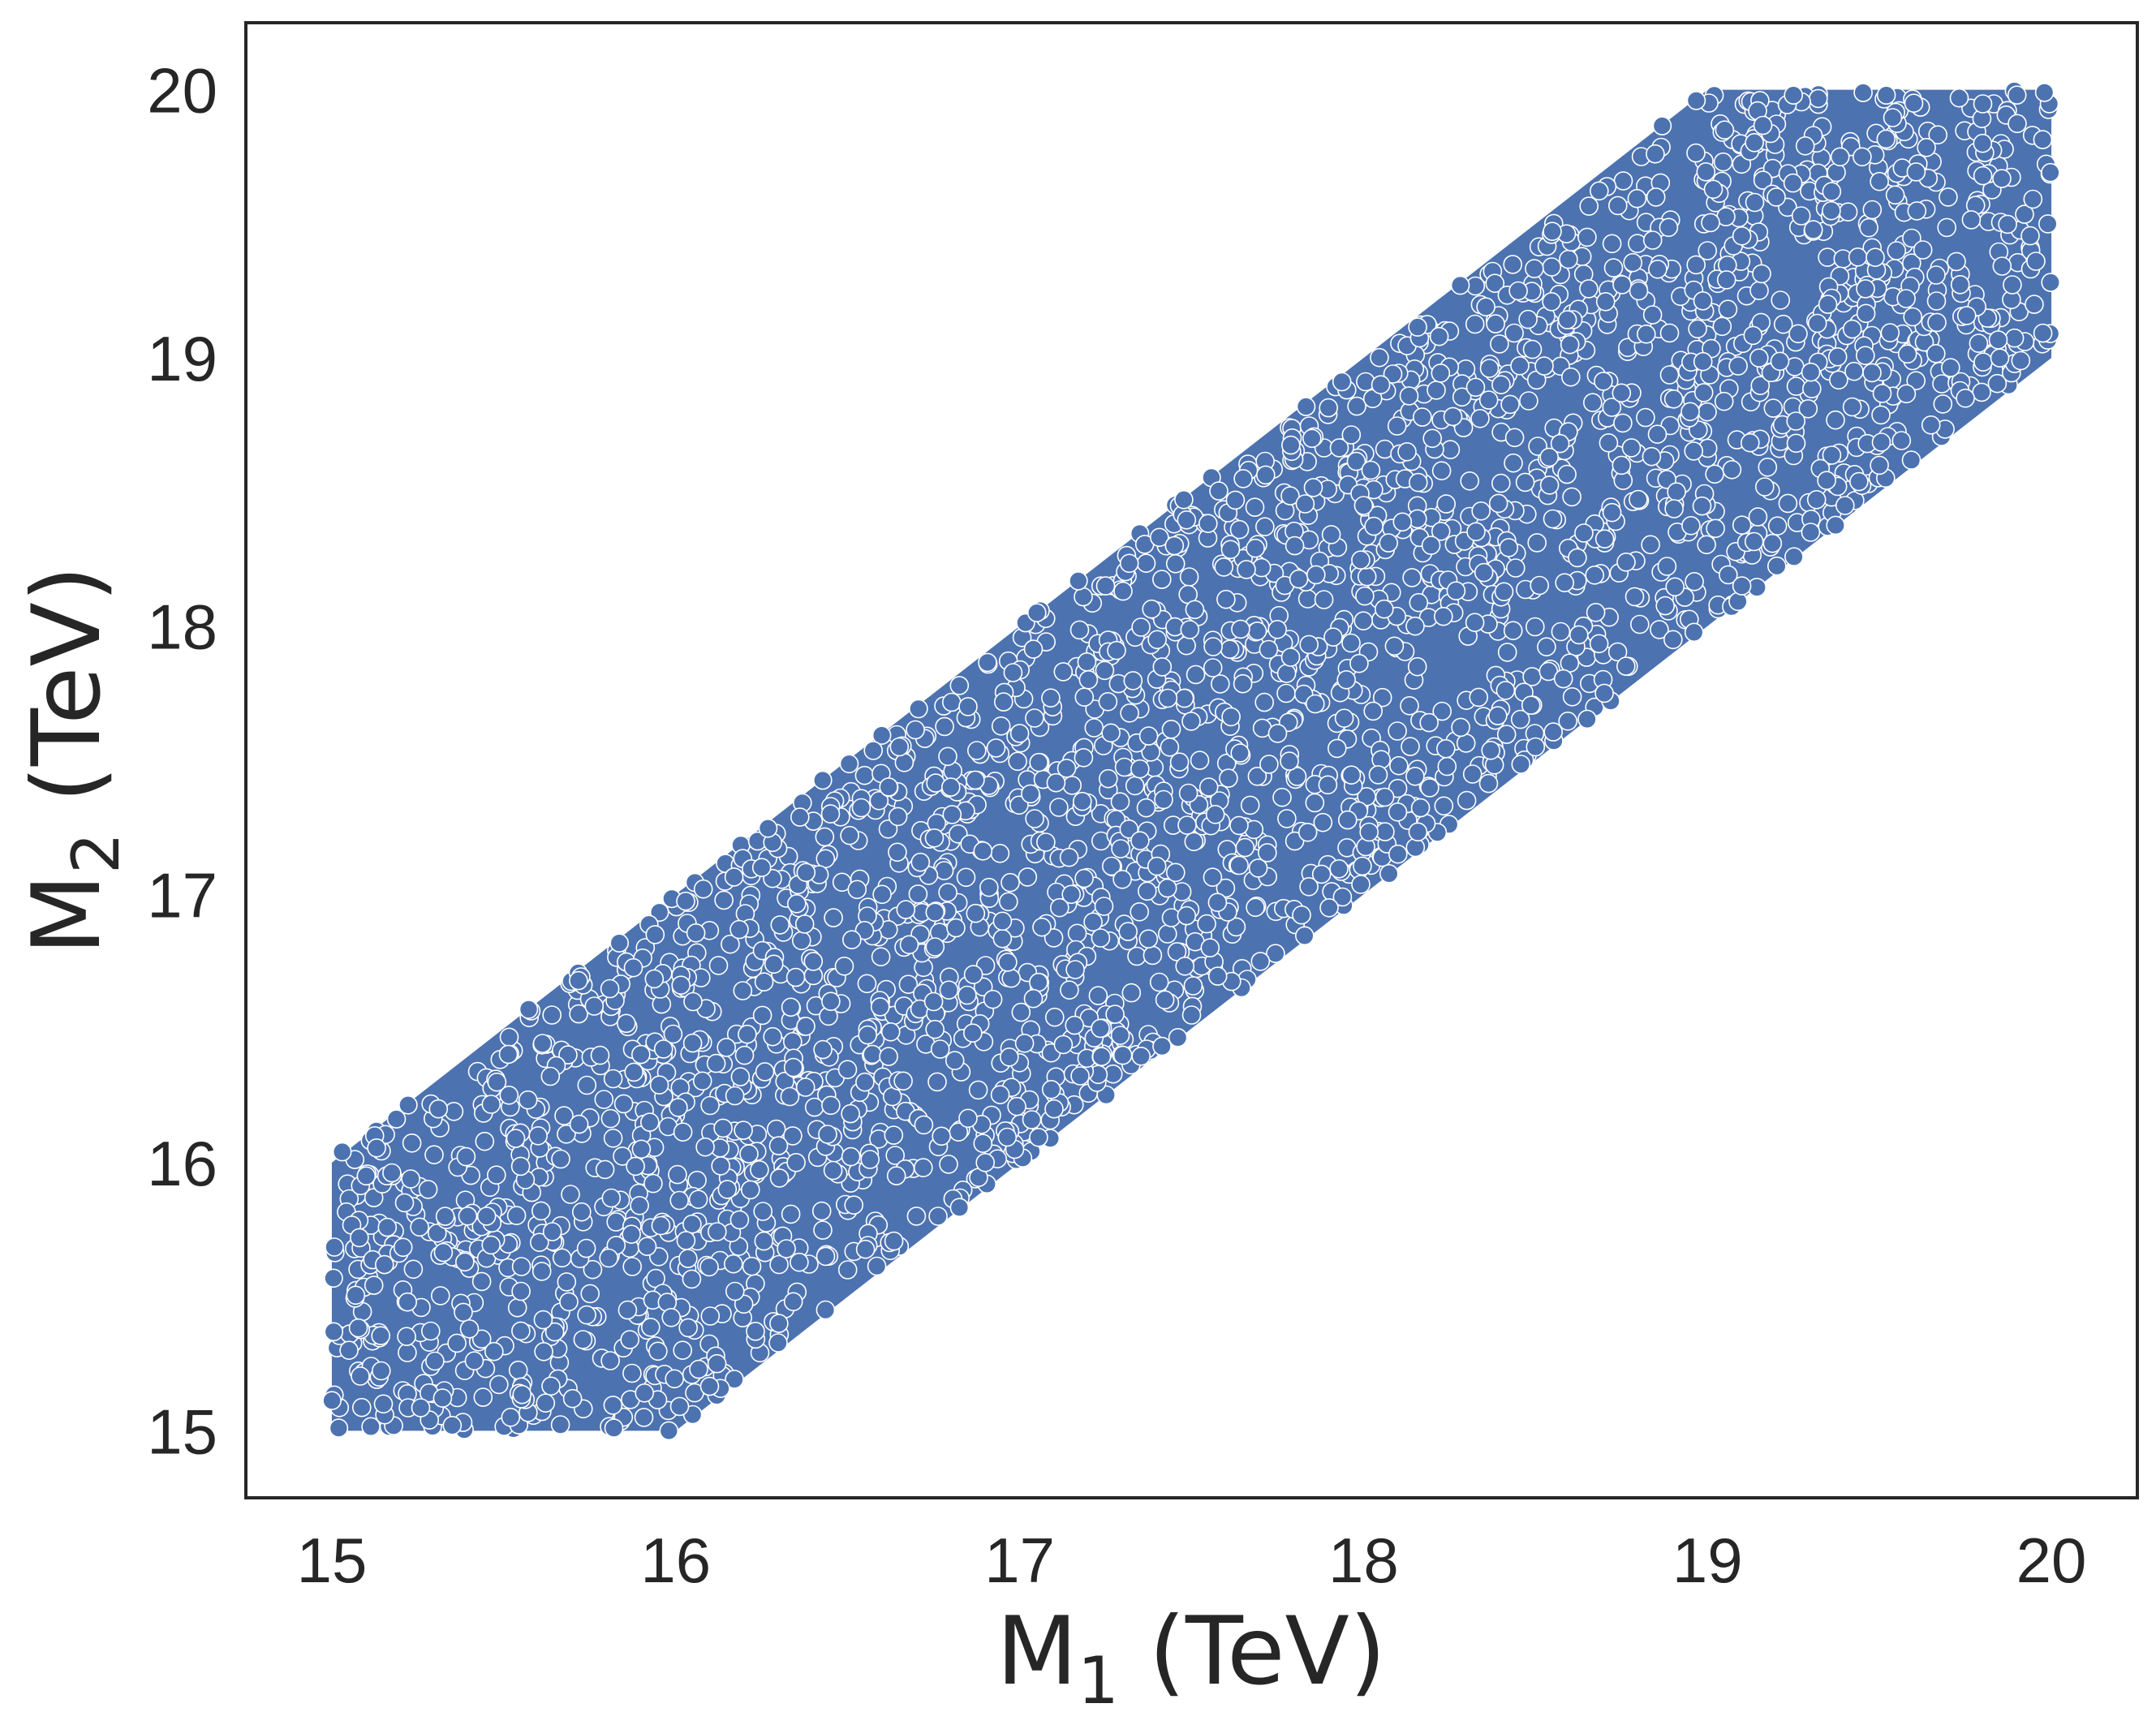  Describe the element at coordinates (182, 1163) in the screenshot. I see `y-tick-label: 16` at that location.